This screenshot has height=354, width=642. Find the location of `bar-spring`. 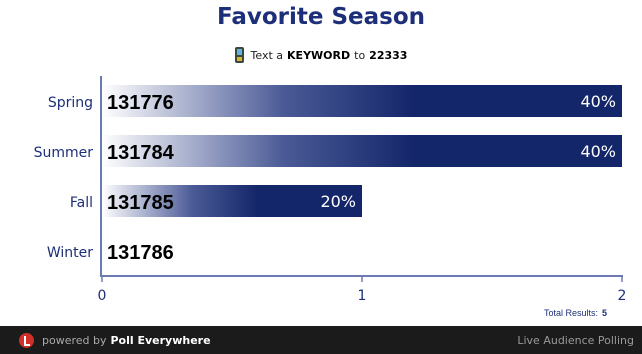

bar-spring is located at coordinates (362, 101).